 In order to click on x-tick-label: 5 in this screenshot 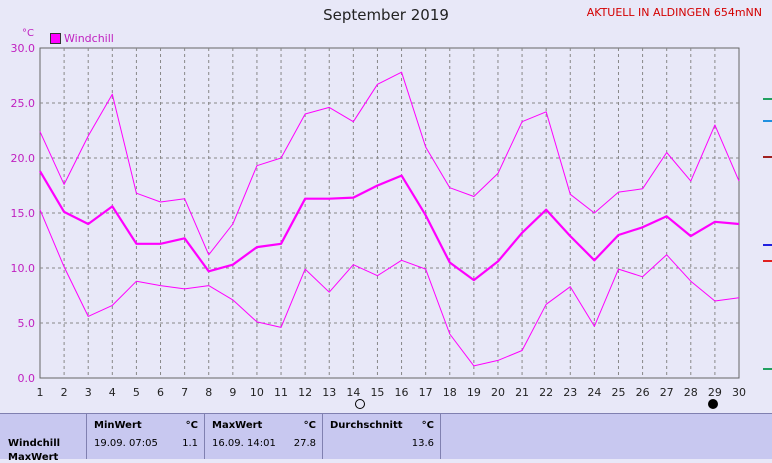, I will do `click(136, 392)`.